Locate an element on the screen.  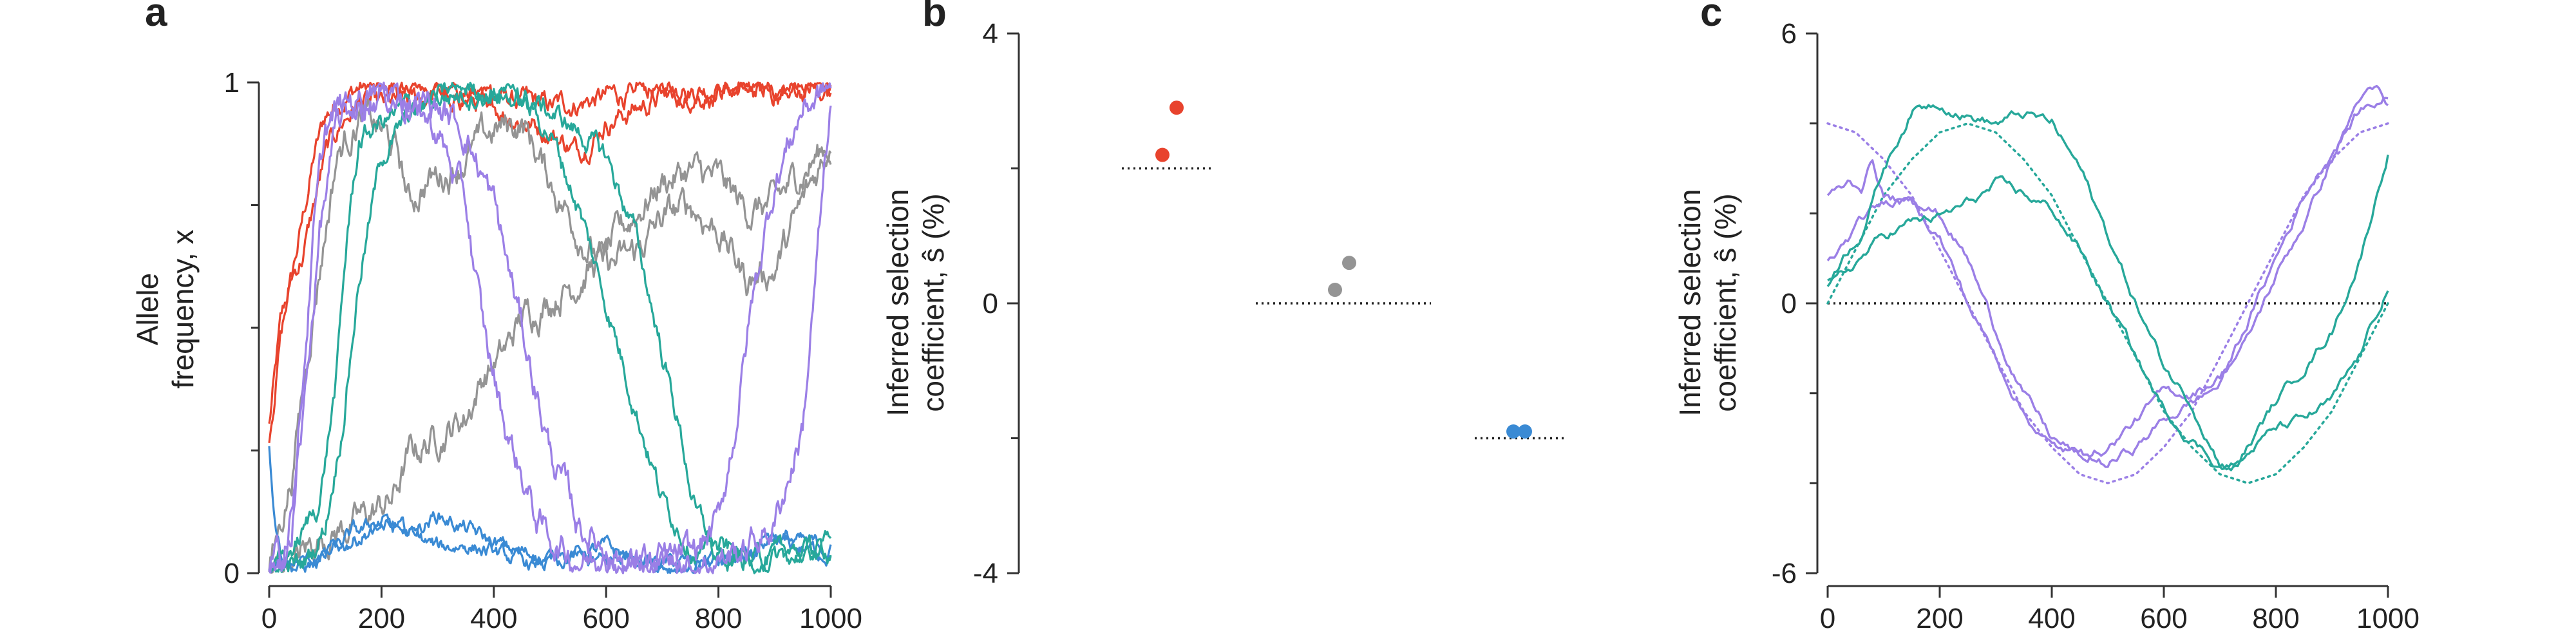
panel-c-xtick-label: 400 is located at coordinates (2051, 619).